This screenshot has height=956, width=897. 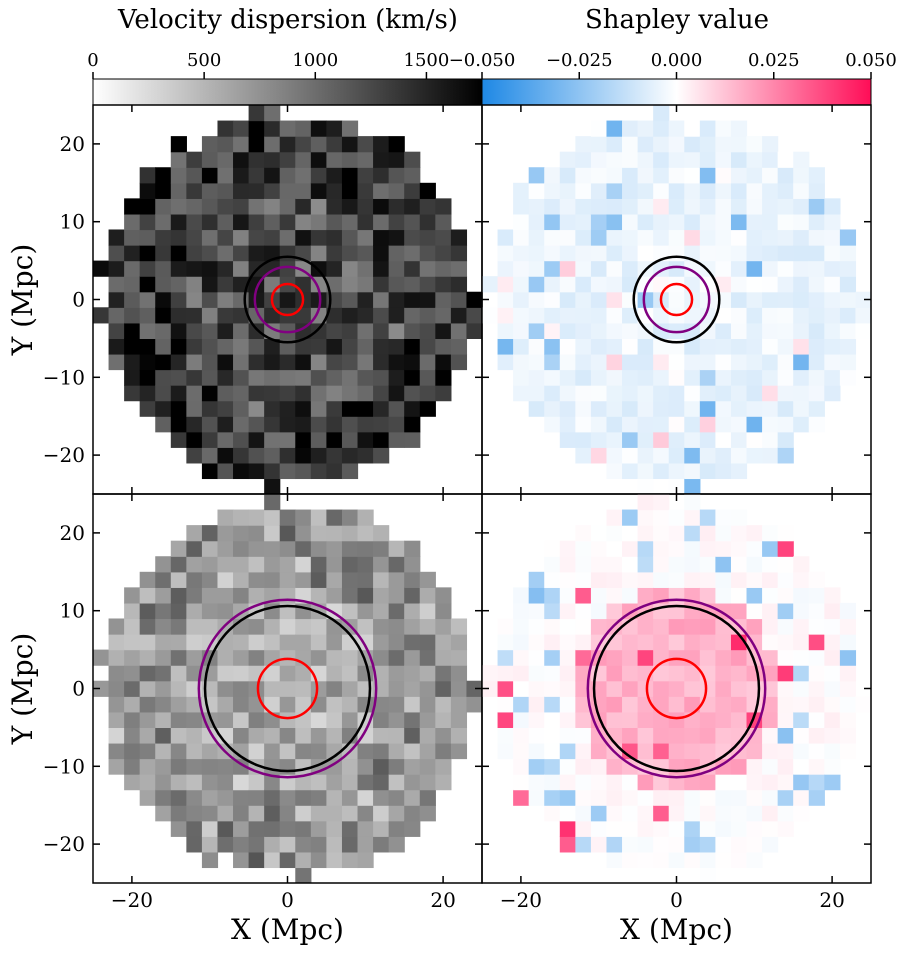 What do you see at coordinates (92, 60) in the screenshot?
I see `colorbar-tick-label: 0` at bounding box center [92, 60].